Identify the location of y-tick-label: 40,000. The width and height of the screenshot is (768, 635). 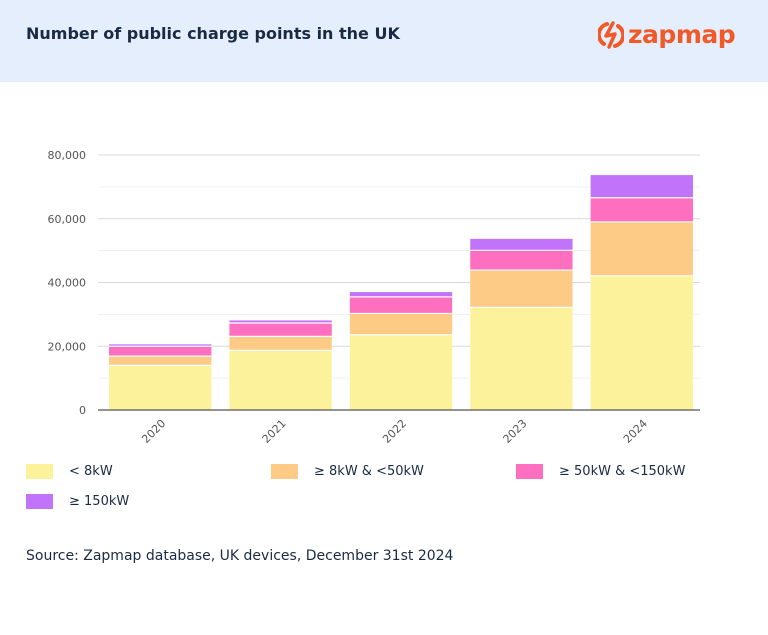
(67, 283).